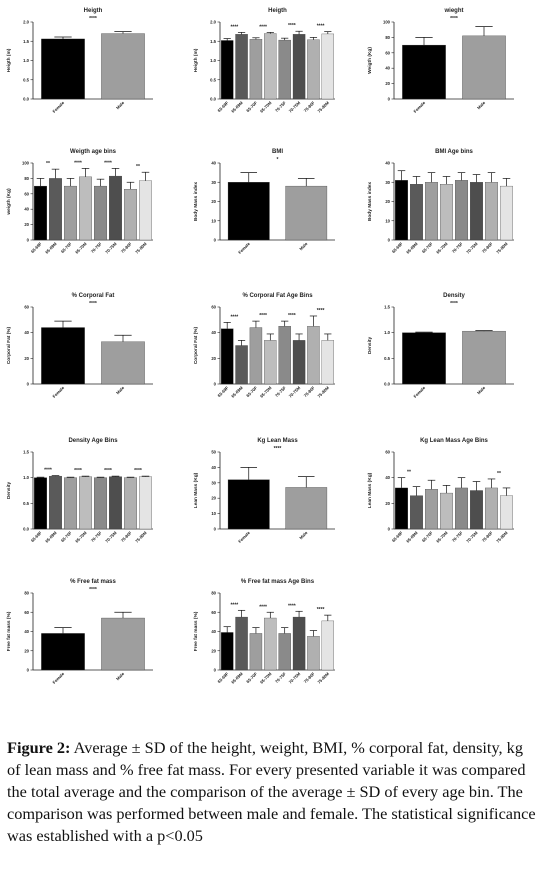  What do you see at coordinates (277, 152) in the screenshot?
I see `chart-title: BMI` at bounding box center [277, 152].